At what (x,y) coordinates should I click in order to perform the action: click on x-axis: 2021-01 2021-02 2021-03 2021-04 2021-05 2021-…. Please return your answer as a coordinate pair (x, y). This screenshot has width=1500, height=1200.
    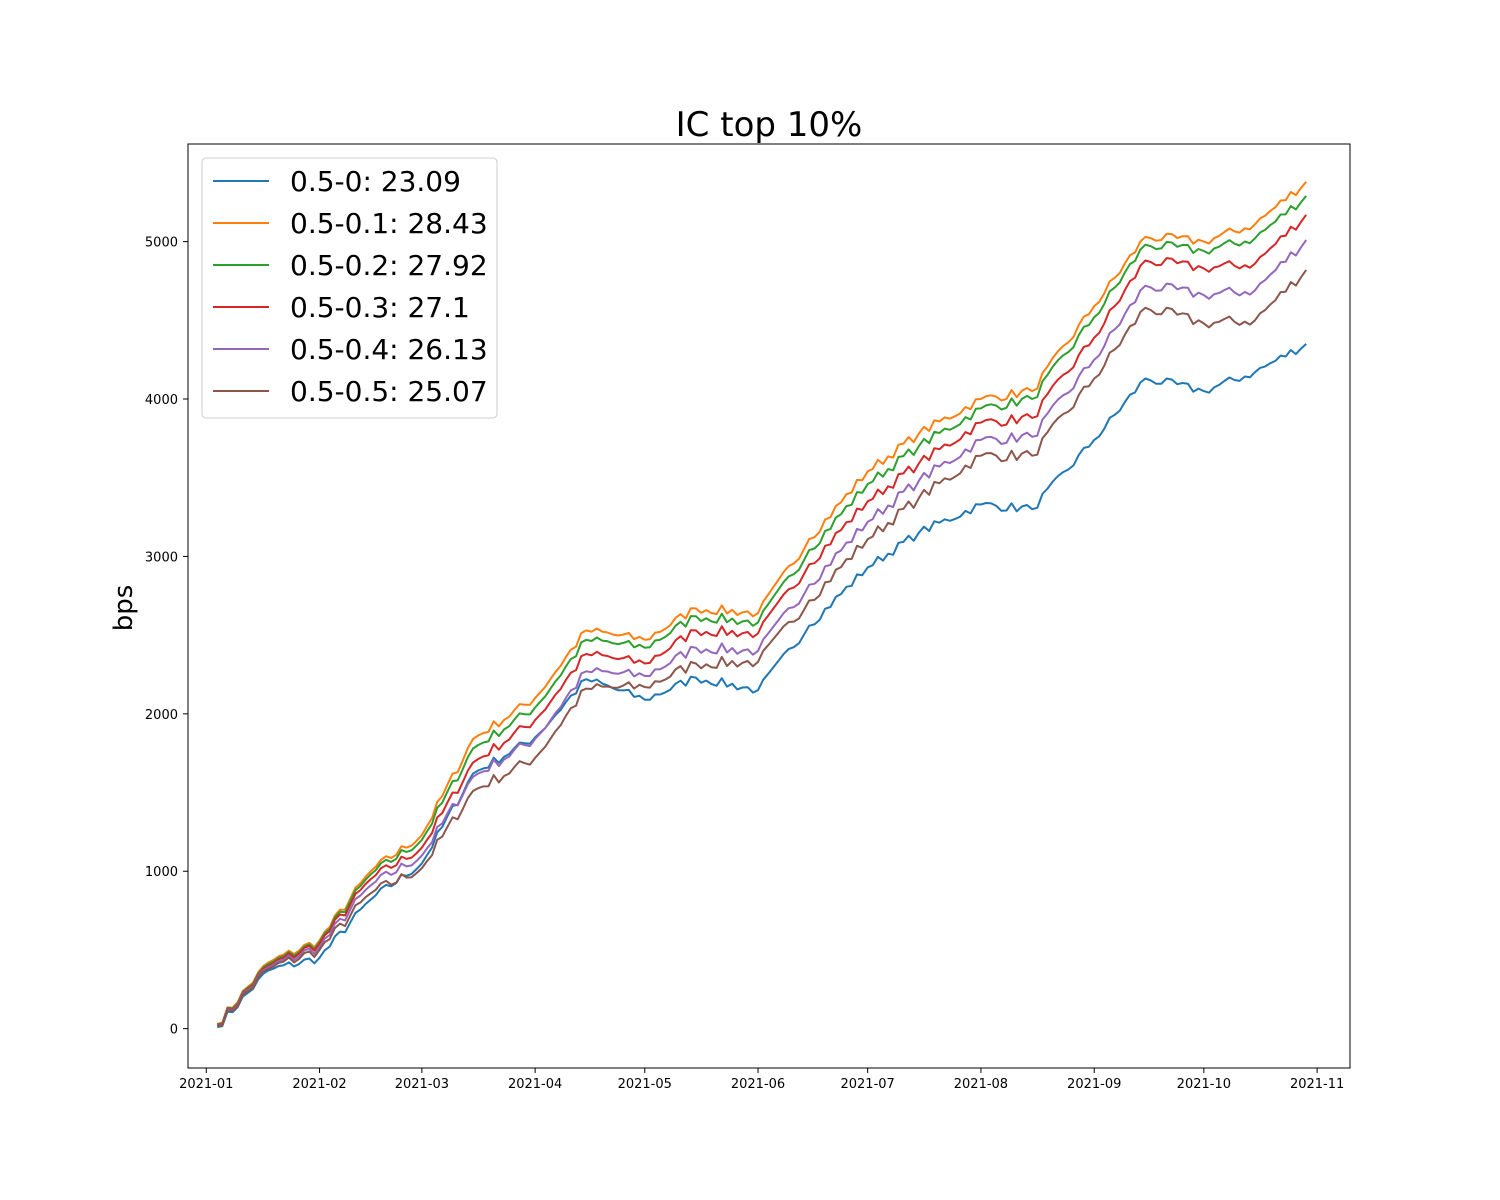
    Looking at the image, I should click on (761, 1080).